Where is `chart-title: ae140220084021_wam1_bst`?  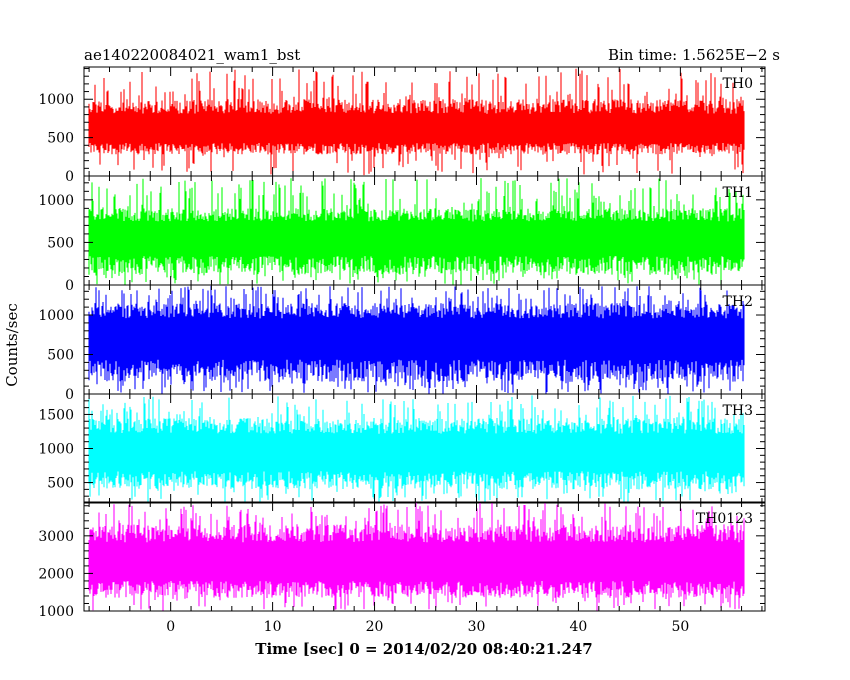 chart-title: ae140220084021_wam1_bst is located at coordinates (192, 55).